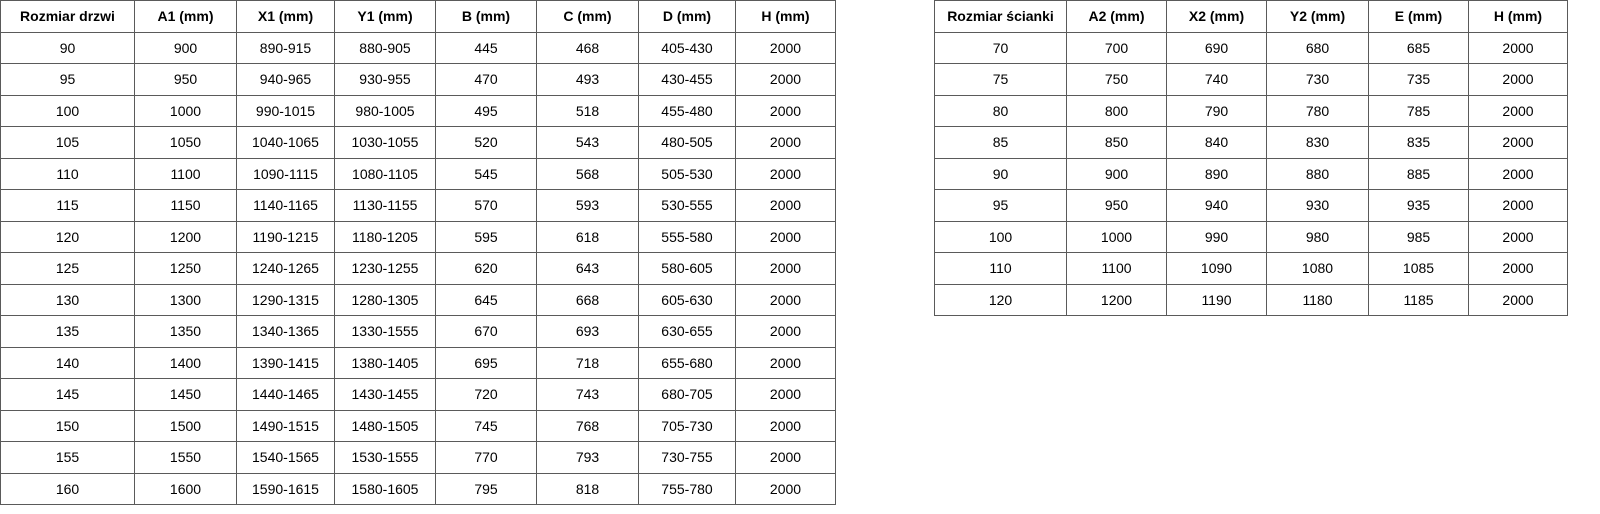 The image size is (1600, 514). I want to click on table-cell: 405-430, so click(687, 47).